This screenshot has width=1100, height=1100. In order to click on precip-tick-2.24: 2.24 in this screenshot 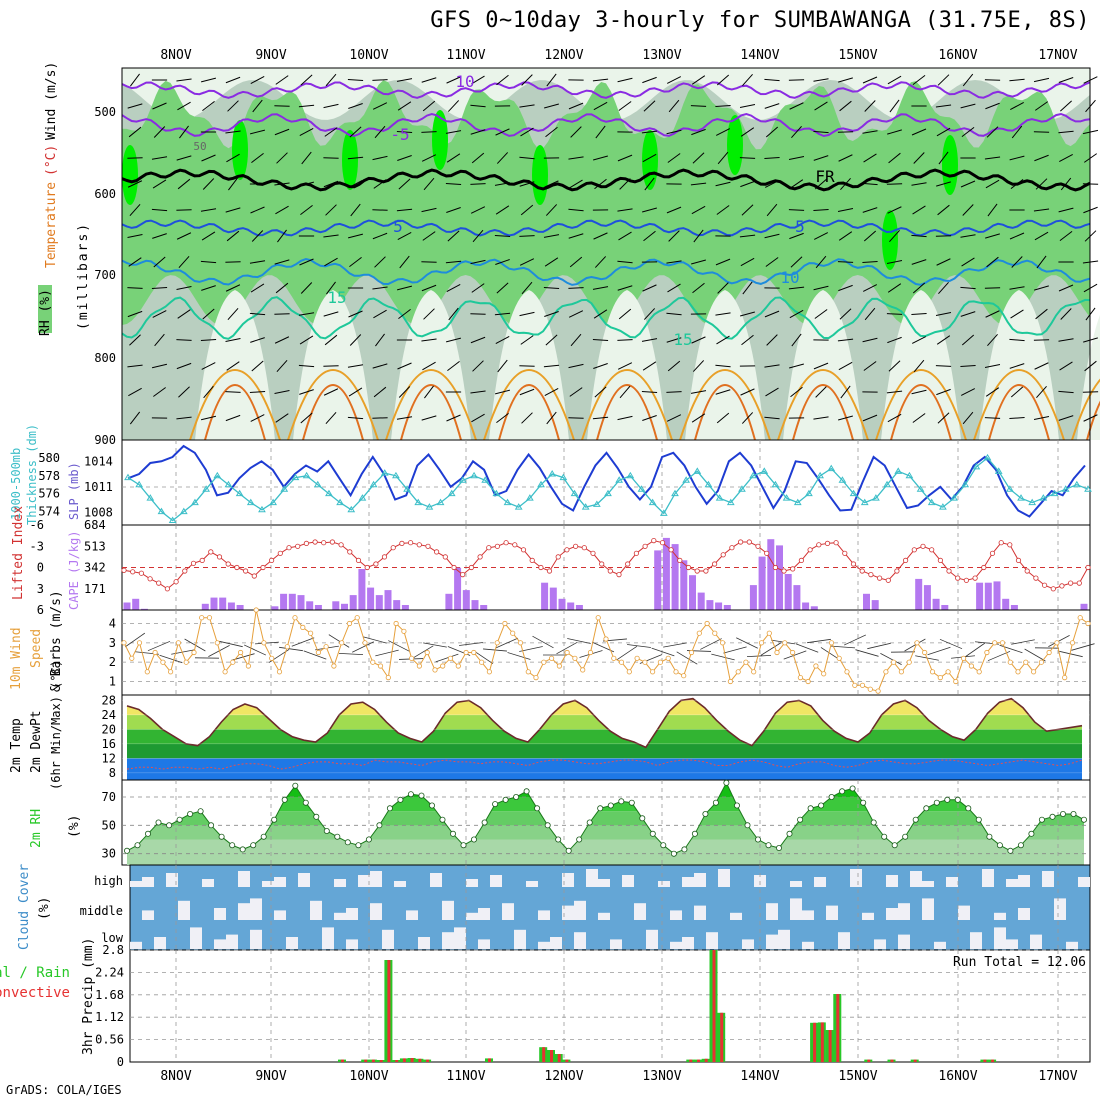, I will do `click(109, 972)`.